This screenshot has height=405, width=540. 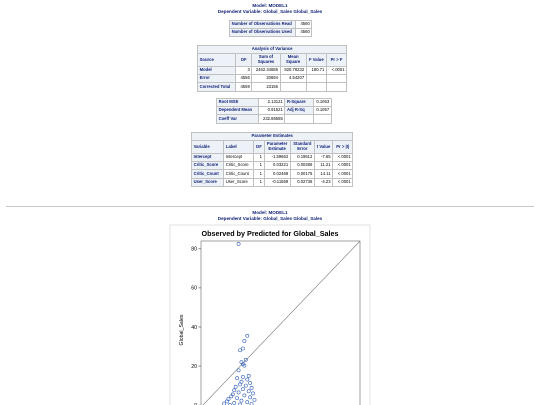 What do you see at coordinates (304, 33) in the screenshot?
I see `obs-used-value: 4560` at bounding box center [304, 33].